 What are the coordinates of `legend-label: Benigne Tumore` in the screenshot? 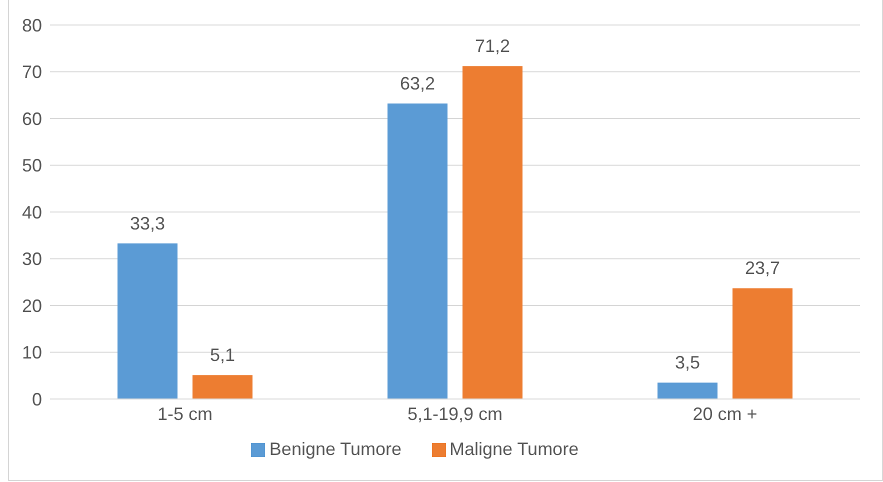 It's located at (335, 449).